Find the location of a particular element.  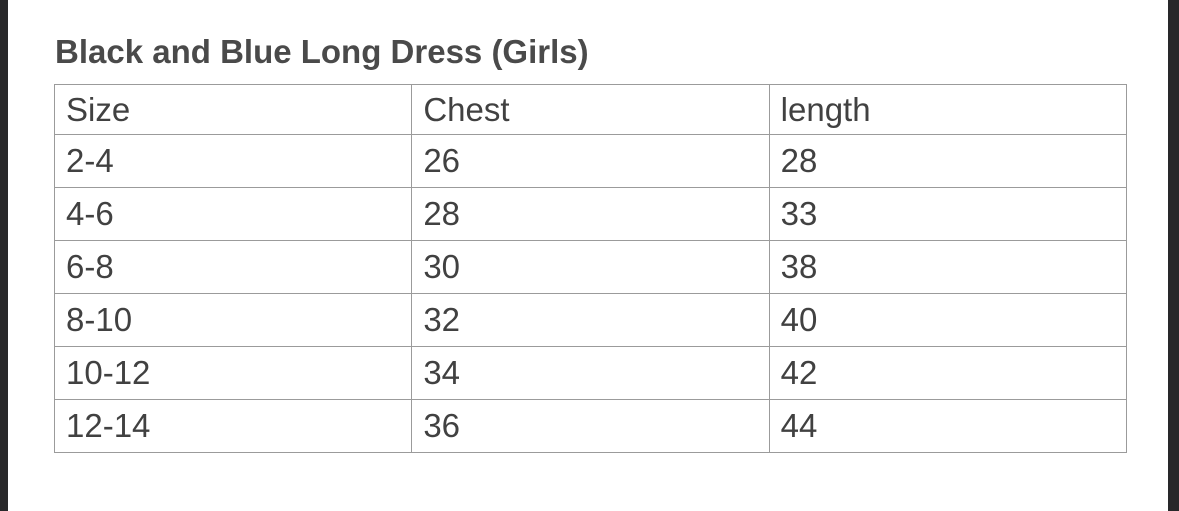

column-header-size: Size is located at coordinates (233, 109).